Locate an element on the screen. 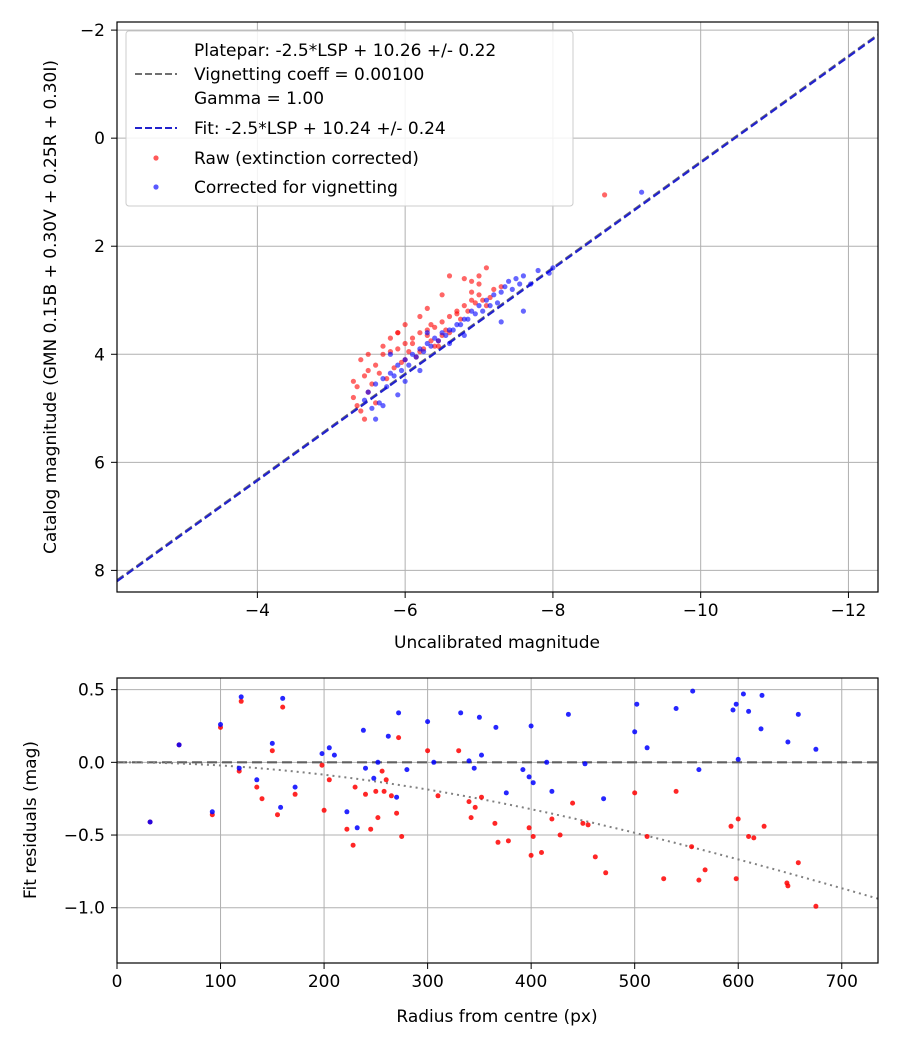 The width and height of the screenshot is (900, 1050). y-tick-label: 4 is located at coordinates (99, 355).